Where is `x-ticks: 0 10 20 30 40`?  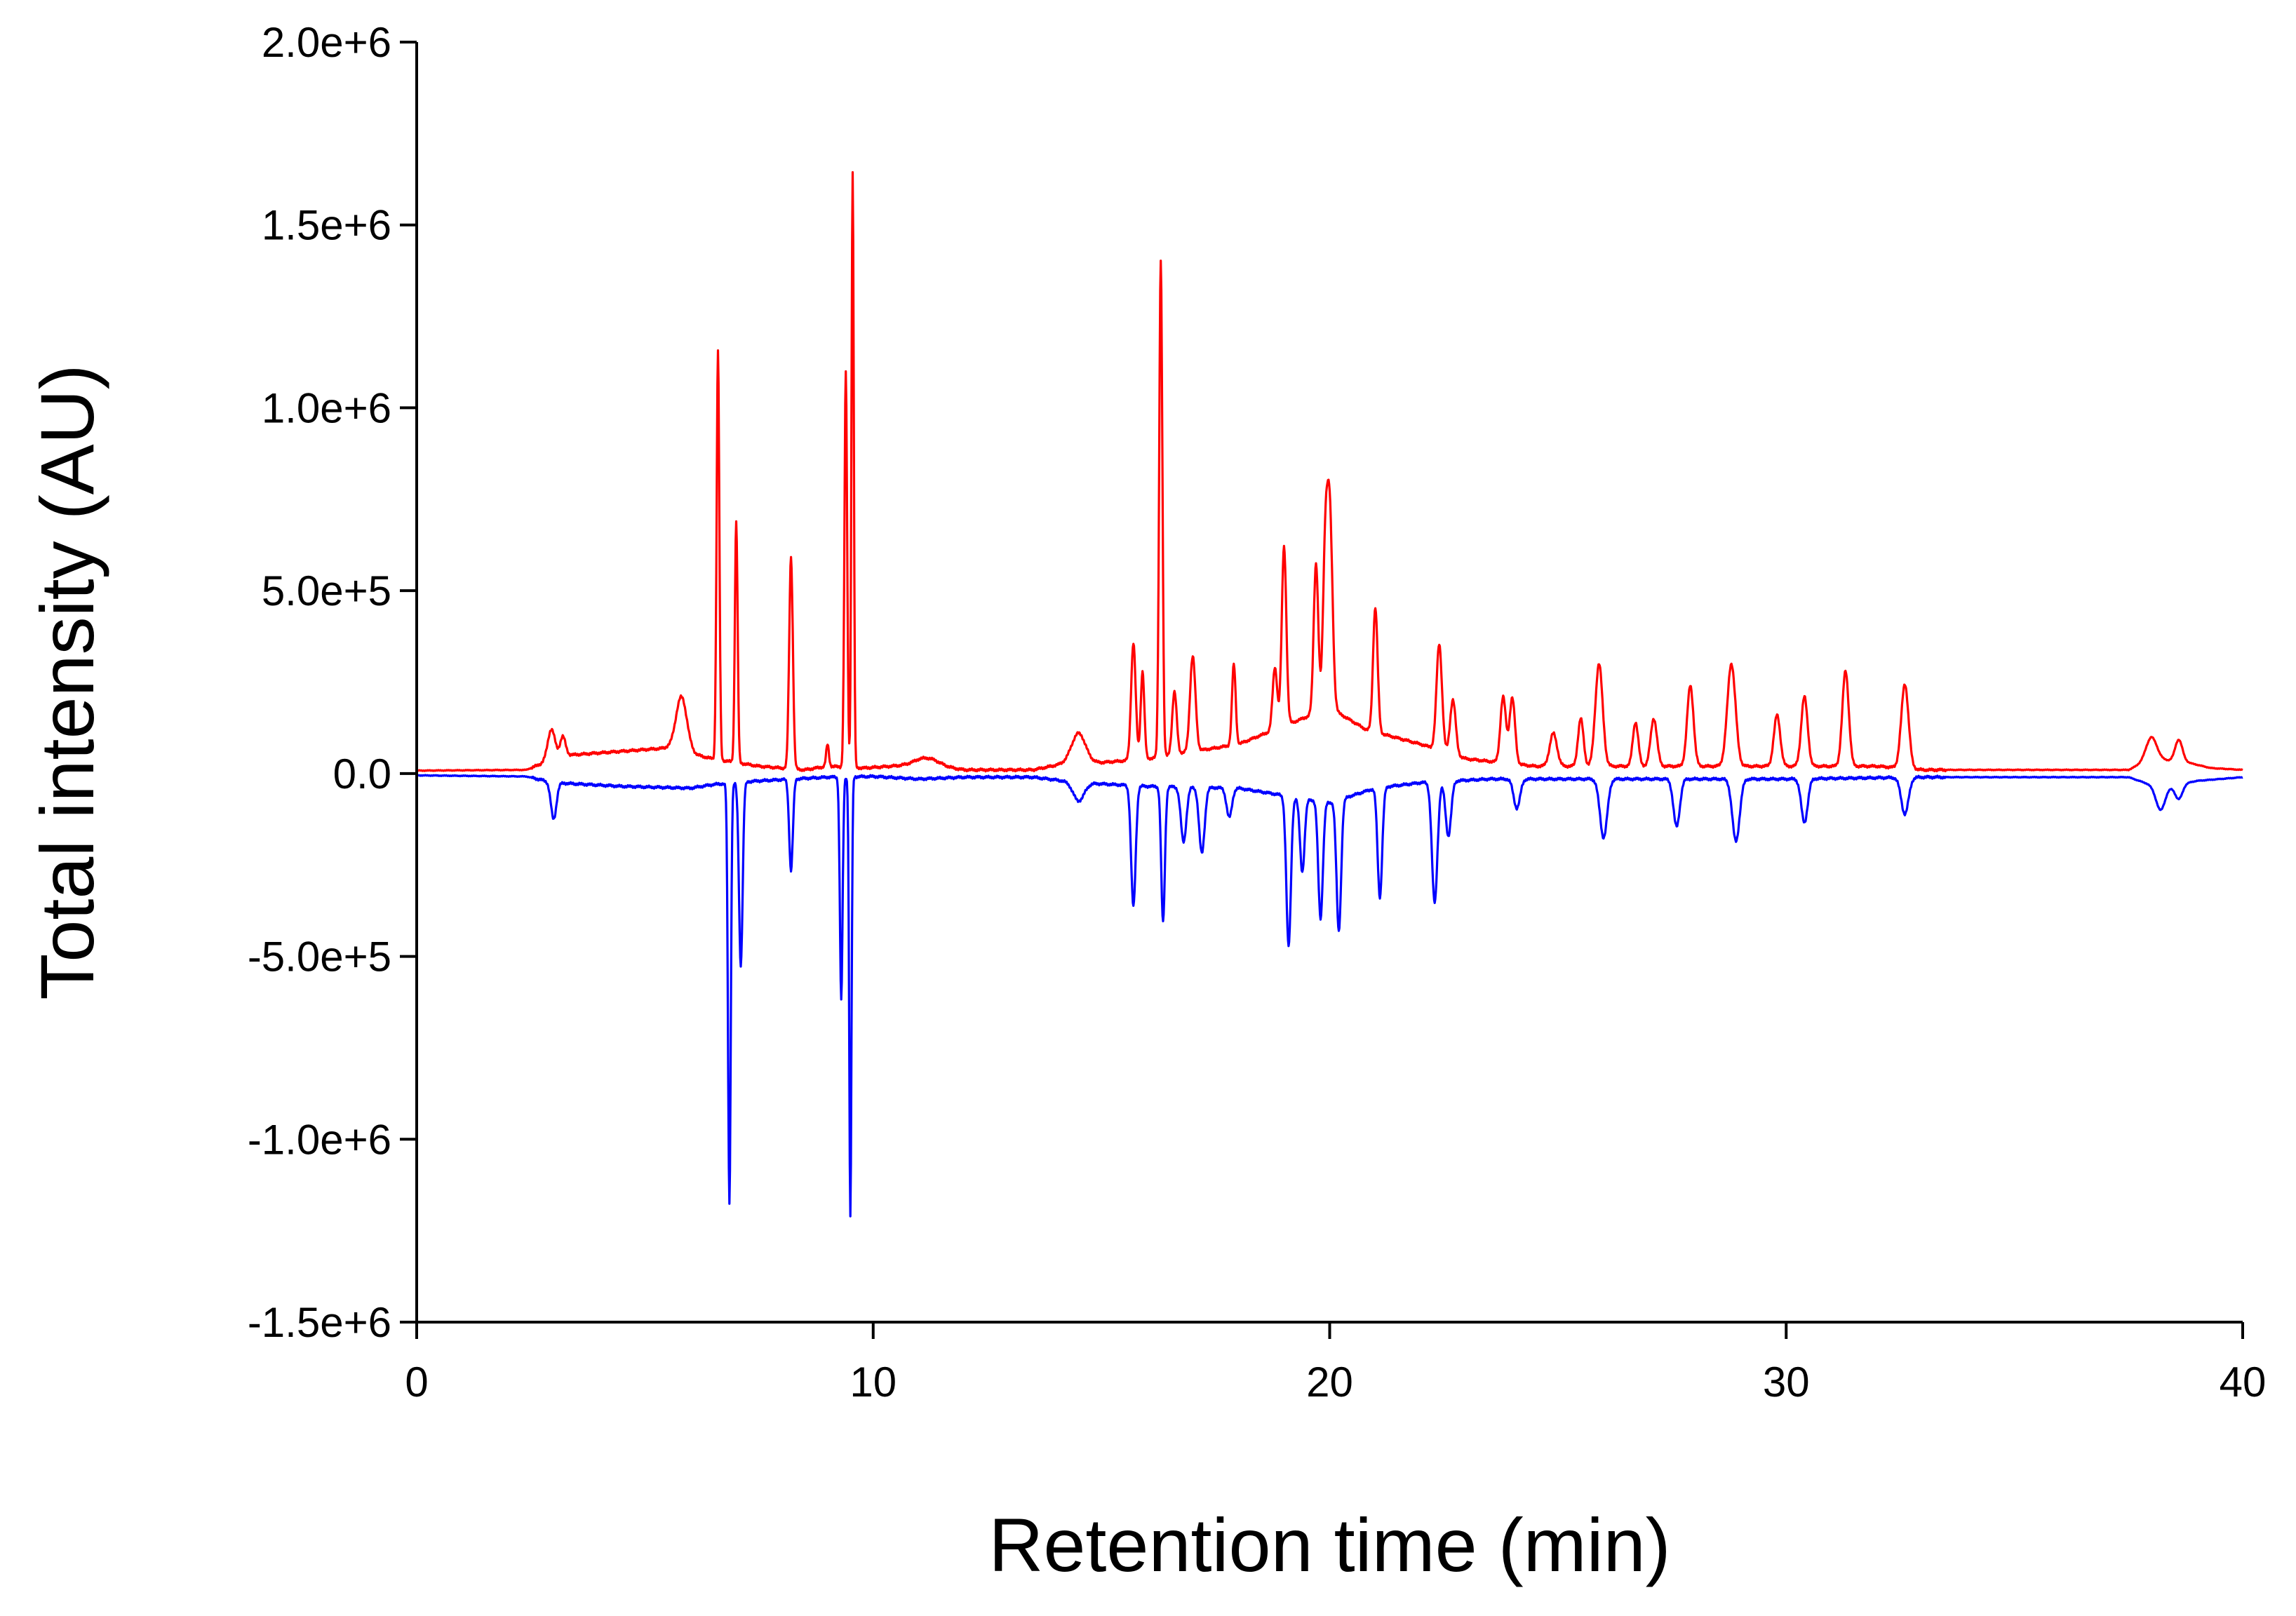
x-ticks: 0 10 20 30 40 is located at coordinates (1335, 1364).